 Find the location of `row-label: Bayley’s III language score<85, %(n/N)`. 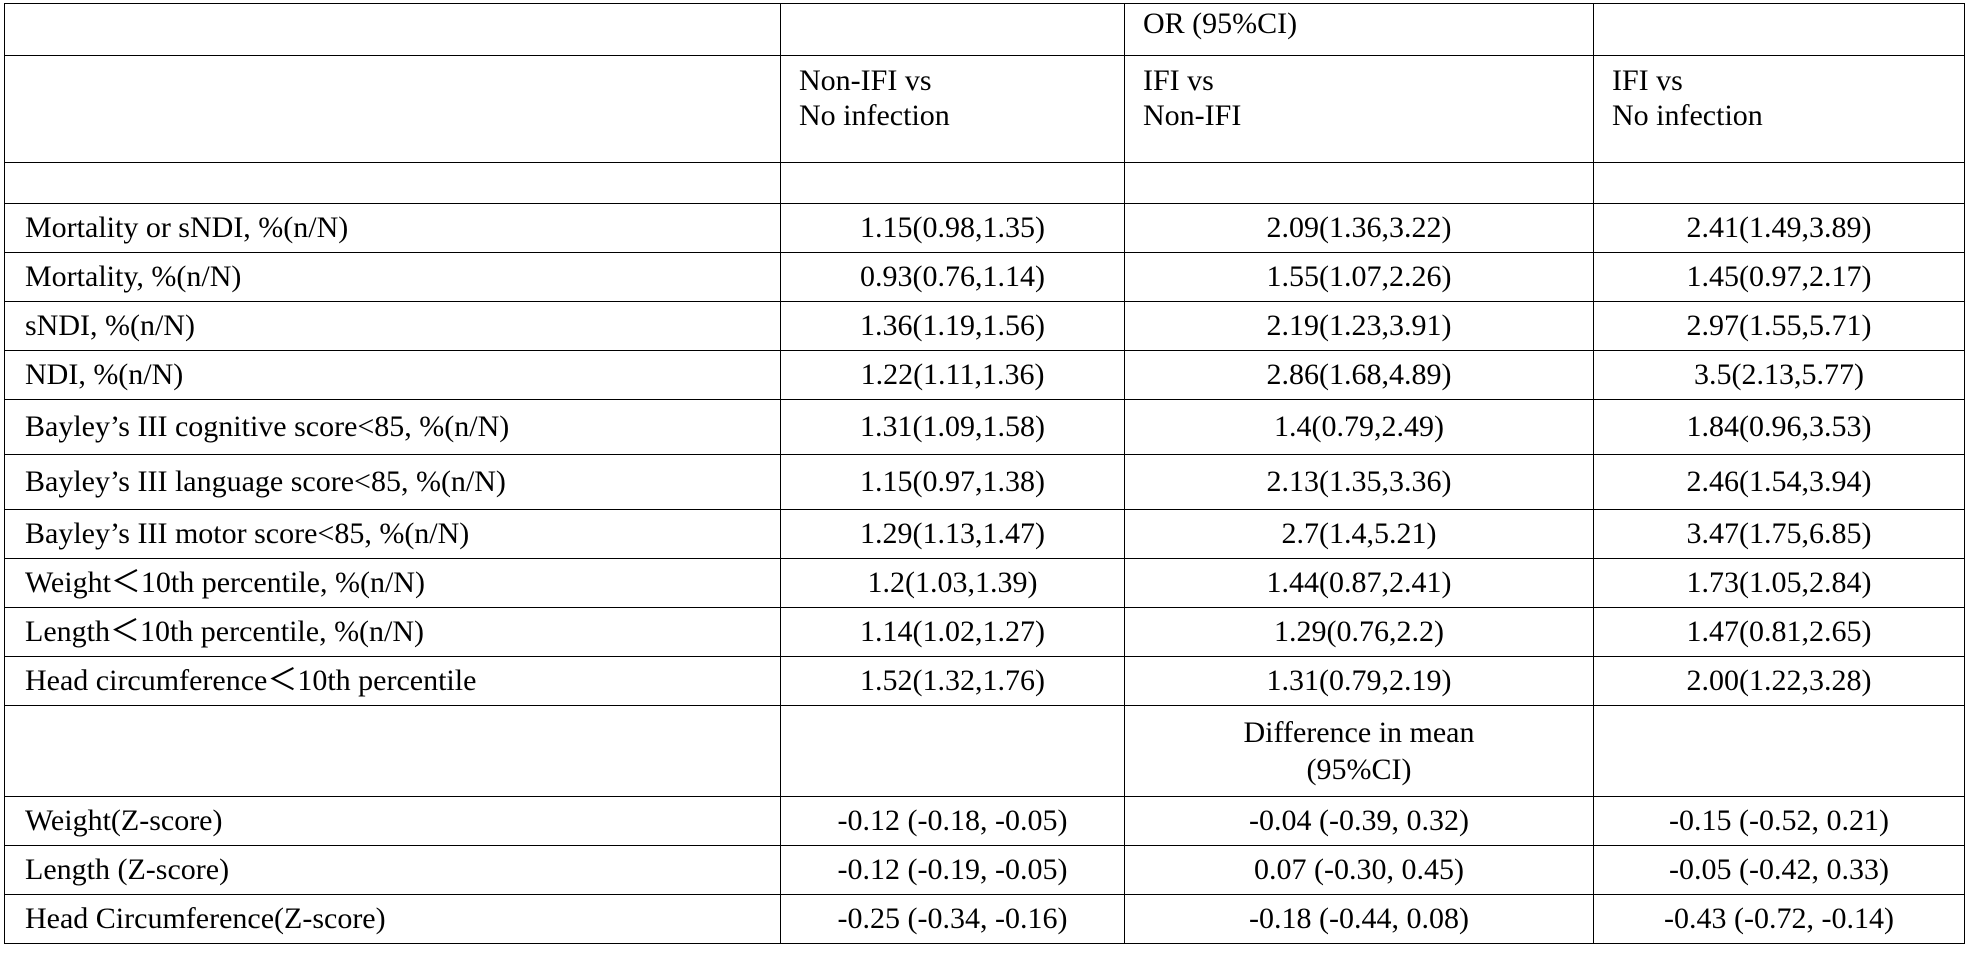

row-label: Bayley’s III language score<85, %(n/N) is located at coordinates (392, 482).